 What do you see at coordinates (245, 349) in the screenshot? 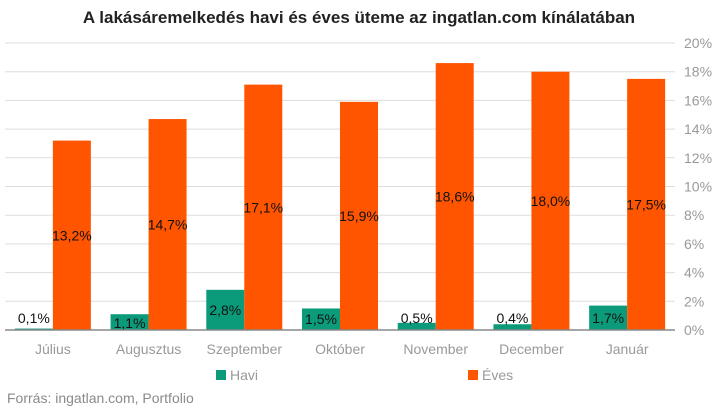
I see `x-tick-label: Szeptember` at bounding box center [245, 349].